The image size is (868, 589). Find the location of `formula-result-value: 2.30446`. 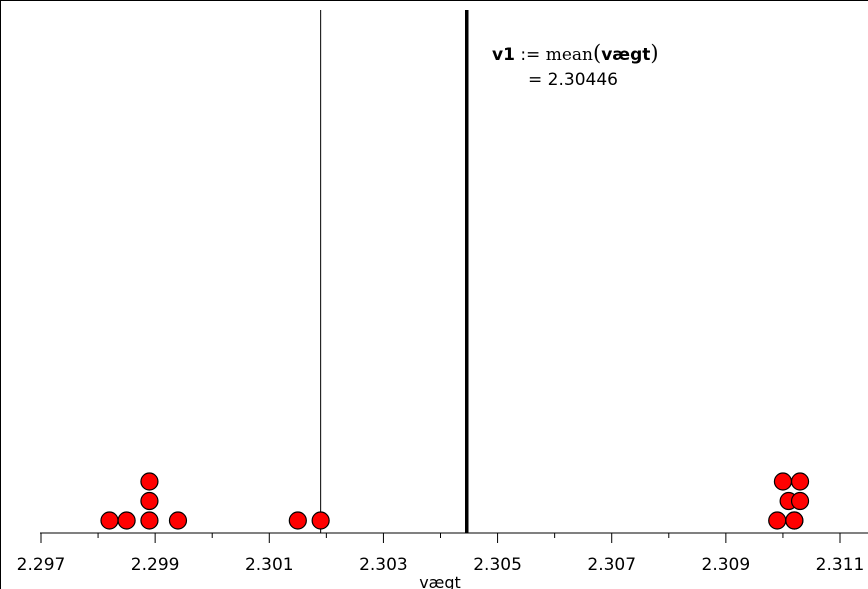

formula-result-value: 2.30446 is located at coordinates (582, 80).